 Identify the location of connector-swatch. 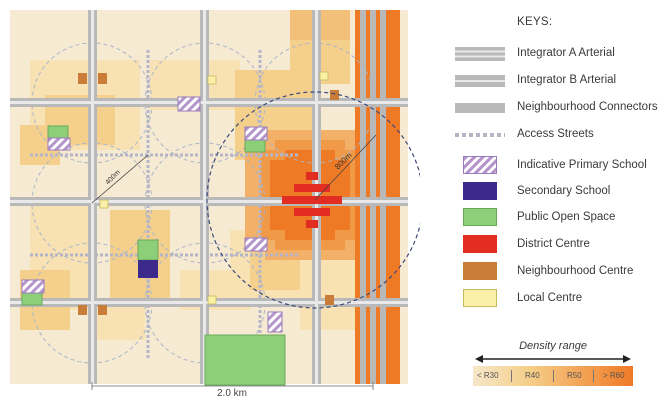
(480, 108).